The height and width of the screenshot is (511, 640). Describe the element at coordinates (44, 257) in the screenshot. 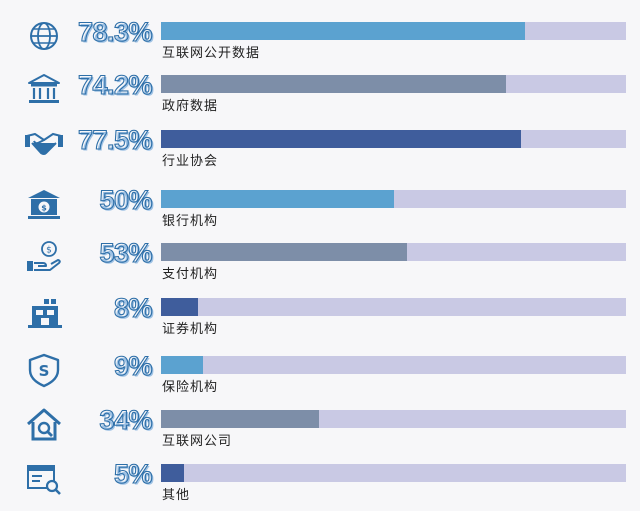

I see `money-hand-icon: $` at that location.